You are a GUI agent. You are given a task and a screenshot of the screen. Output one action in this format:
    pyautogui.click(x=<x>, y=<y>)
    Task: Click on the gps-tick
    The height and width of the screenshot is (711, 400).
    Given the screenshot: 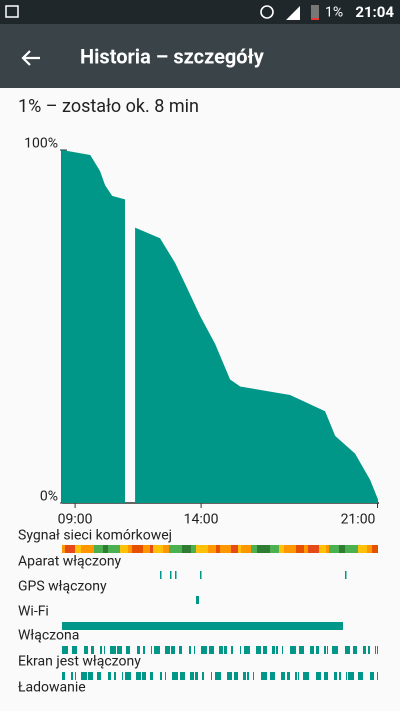 What is the action you would take?
    pyautogui.click(x=197, y=600)
    